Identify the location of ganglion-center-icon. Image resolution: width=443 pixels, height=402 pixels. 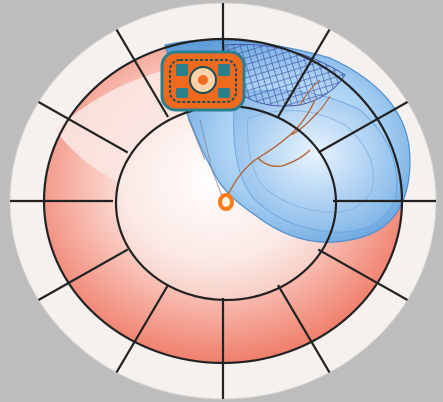
(226, 202).